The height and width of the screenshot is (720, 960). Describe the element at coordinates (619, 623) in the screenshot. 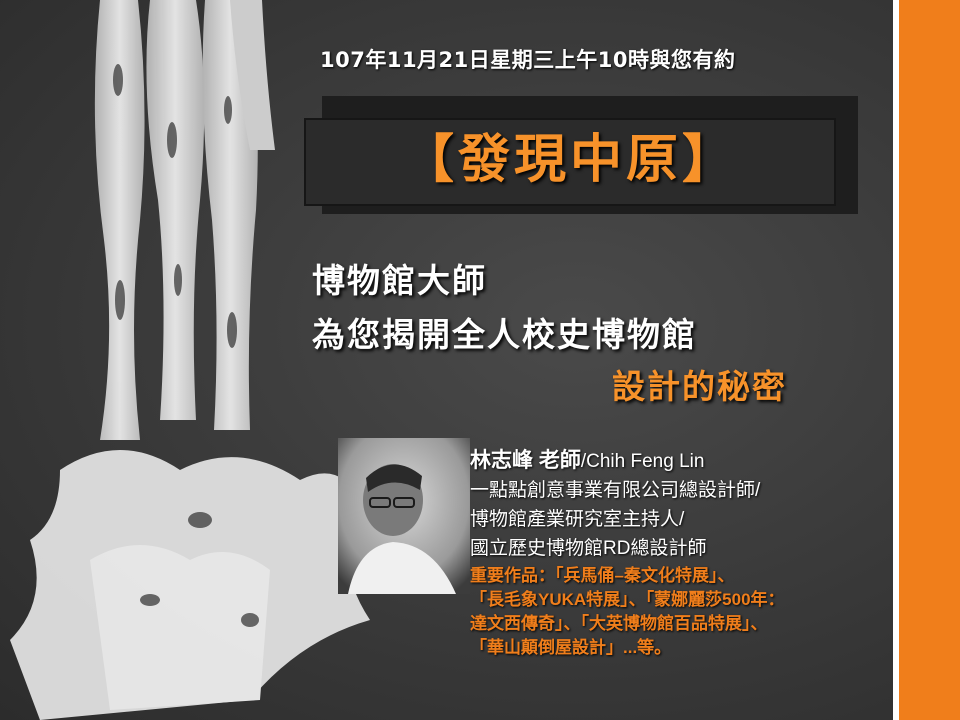

I see `works-line: 達文西傳奇」、「大英博物館百品特展」、` at that location.